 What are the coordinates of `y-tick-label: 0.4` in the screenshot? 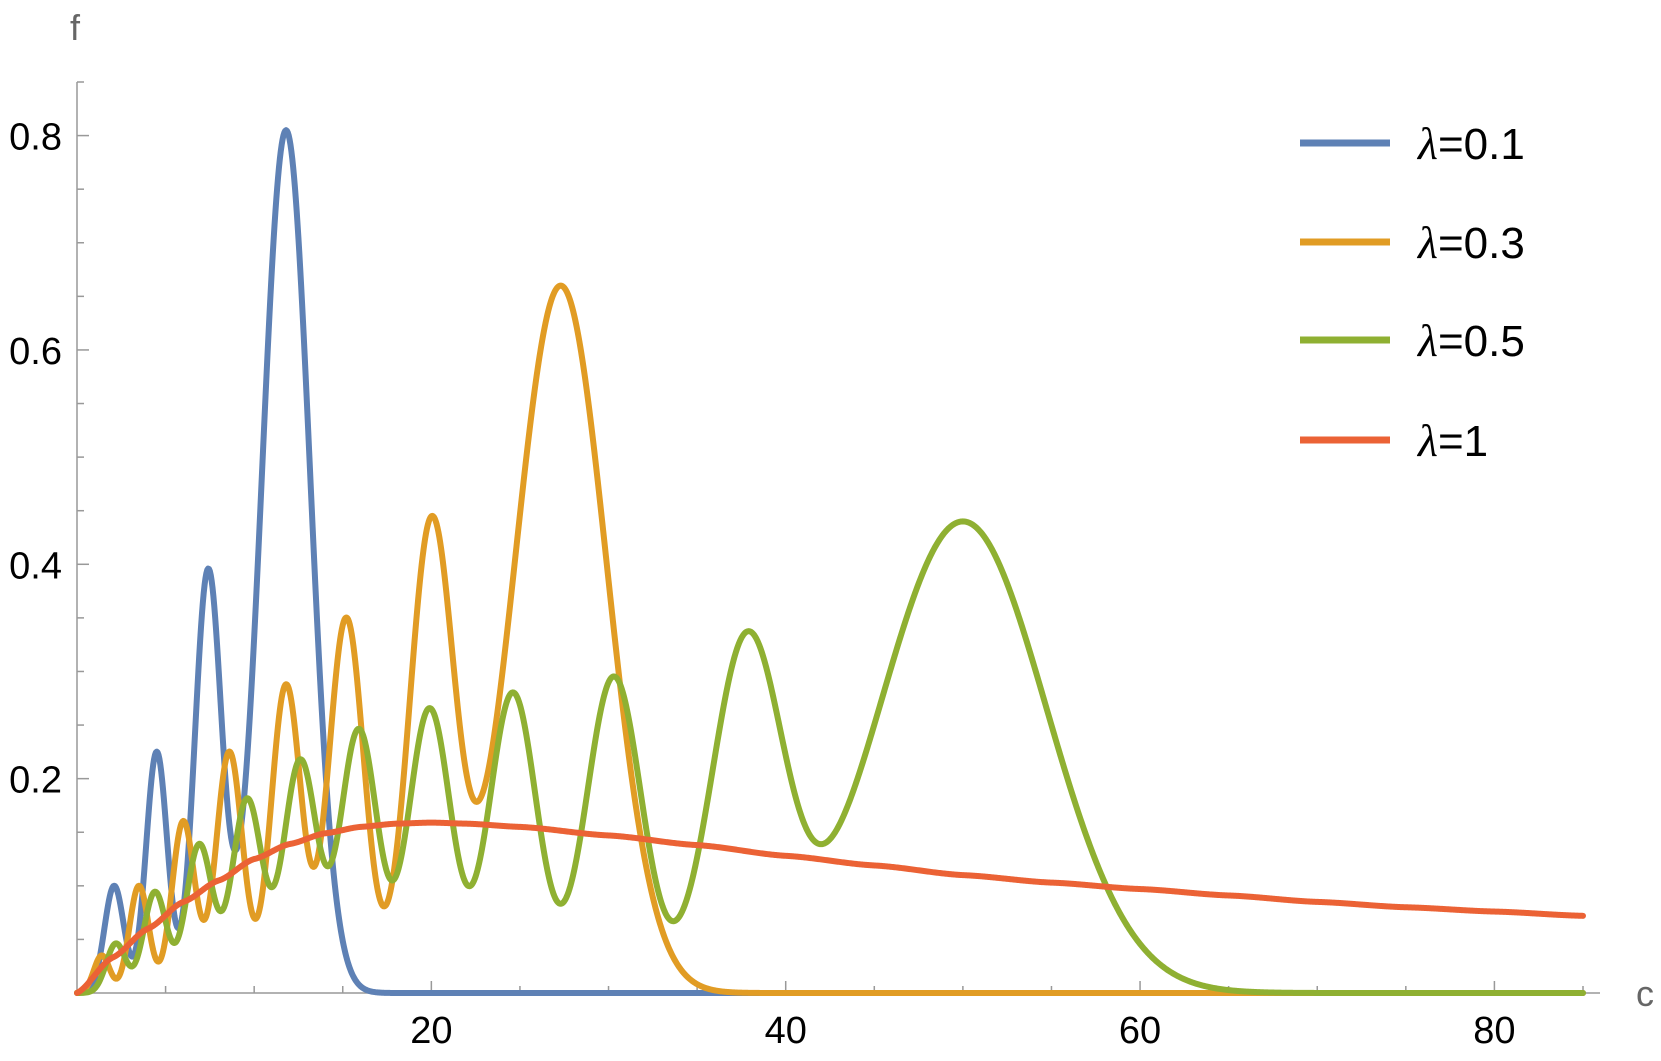 It's located at (35, 566).